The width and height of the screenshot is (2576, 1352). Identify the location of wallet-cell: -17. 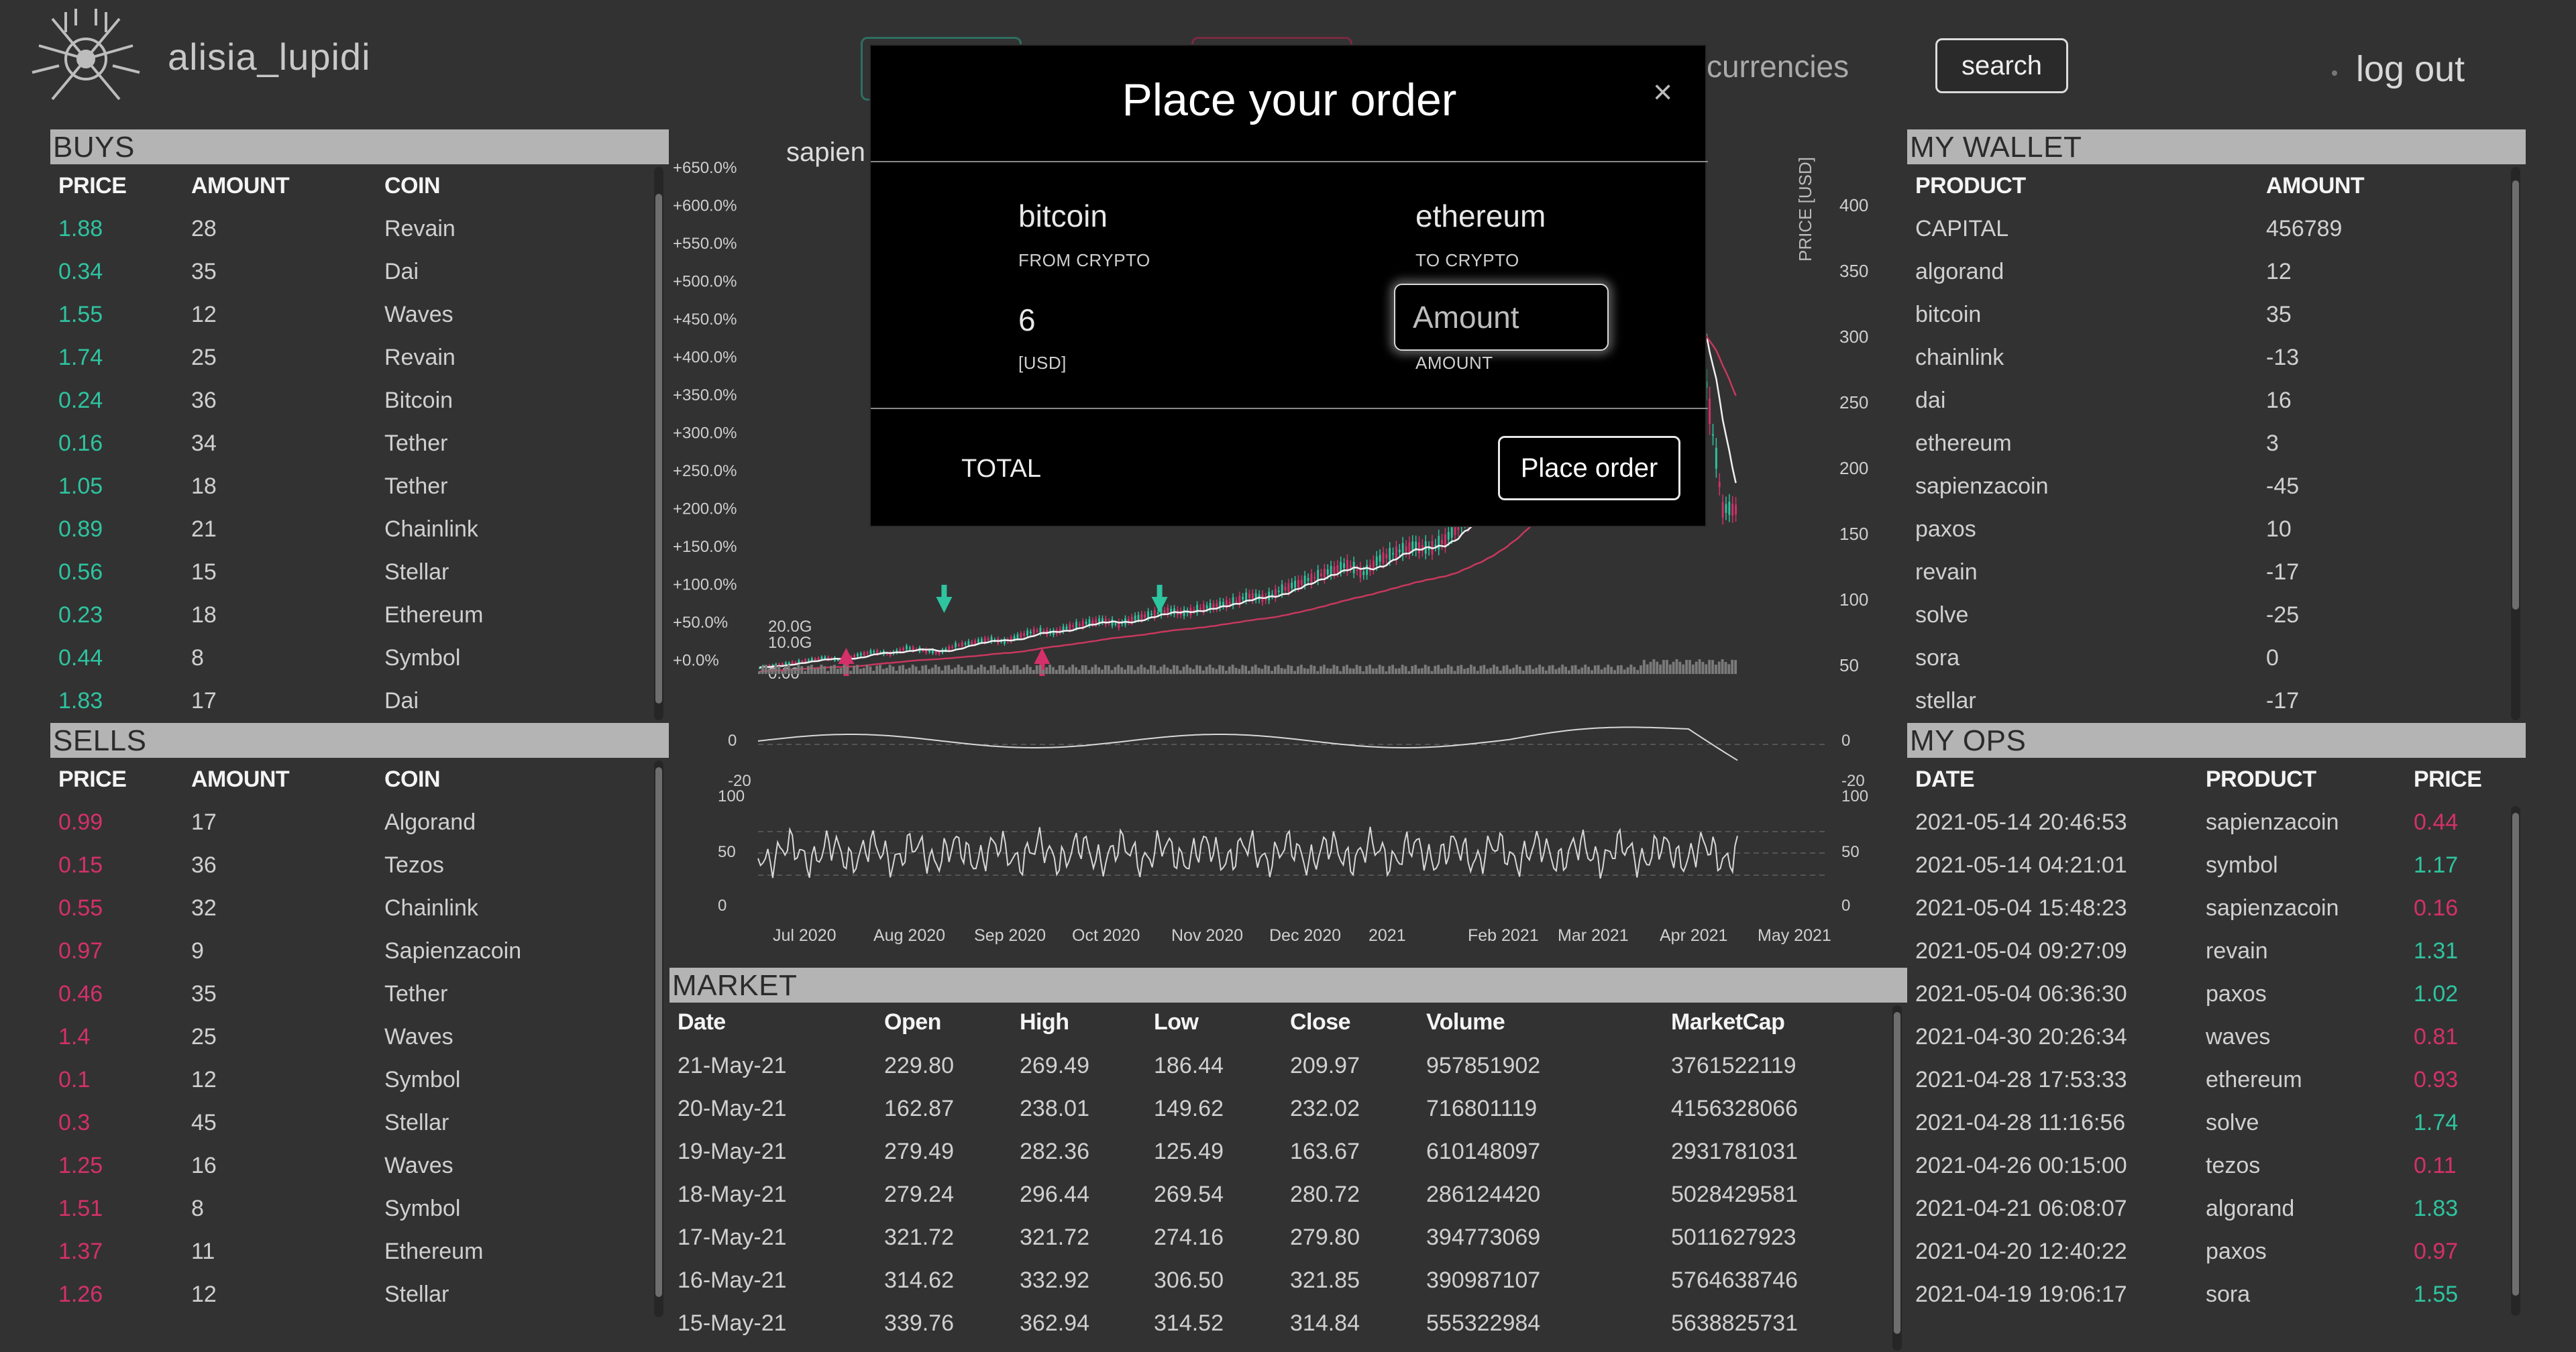
(2283, 572).